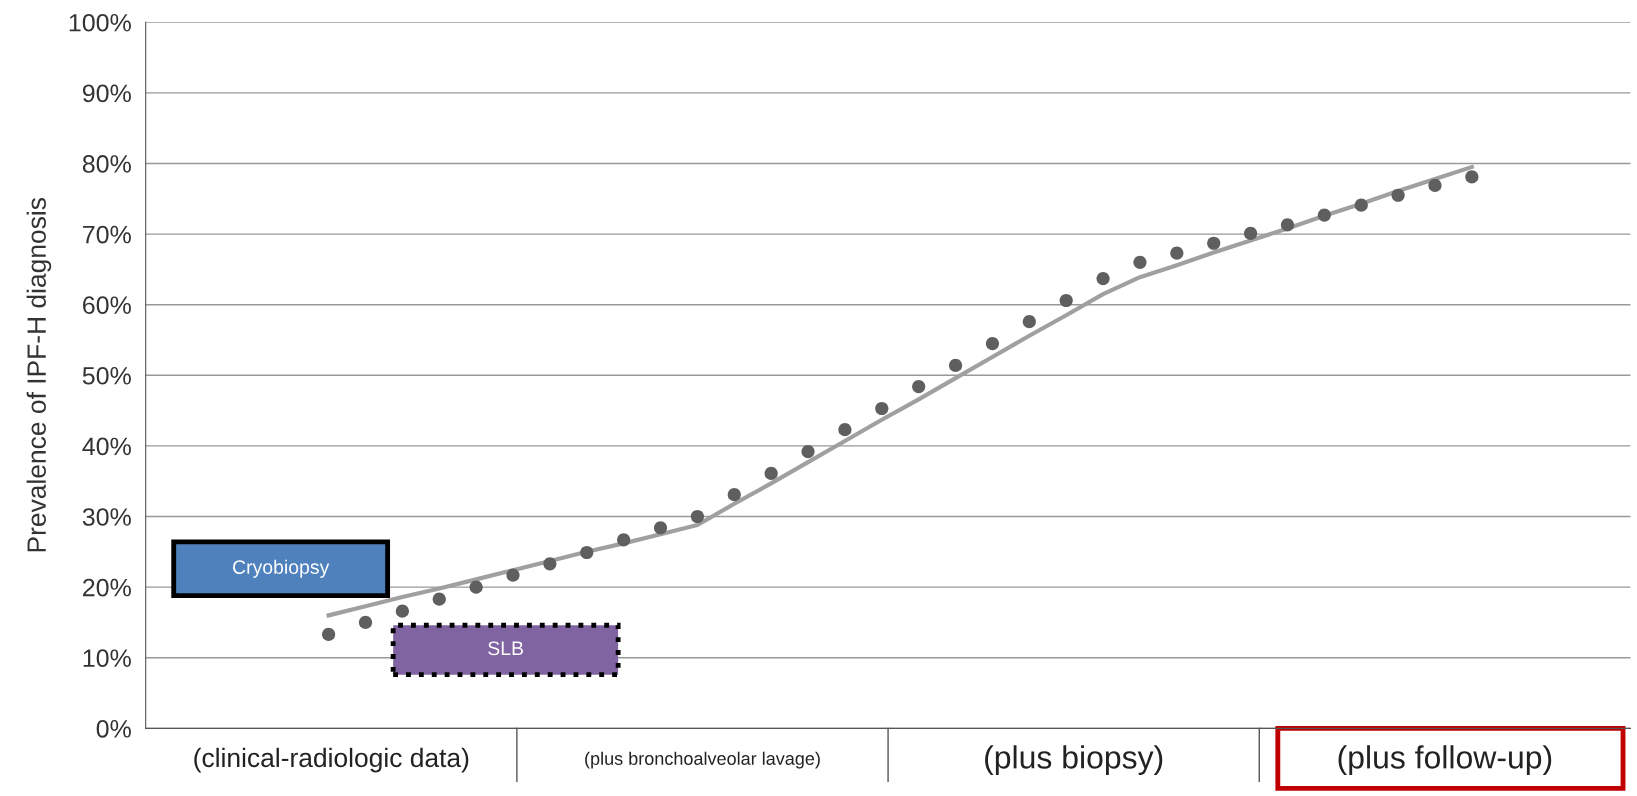 Image resolution: width=1637 pixels, height=796 pixels. What do you see at coordinates (107, 234) in the screenshot?
I see `y-tick-label: 70%` at bounding box center [107, 234].